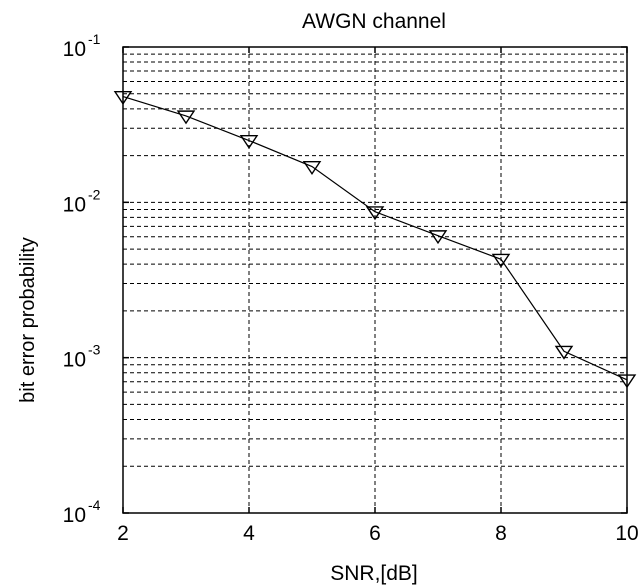 This screenshot has height=586, width=641. What do you see at coordinates (94, 39) in the screenshot?
I see `y-tick-exponent: -1` at bounding box center [94, 39].